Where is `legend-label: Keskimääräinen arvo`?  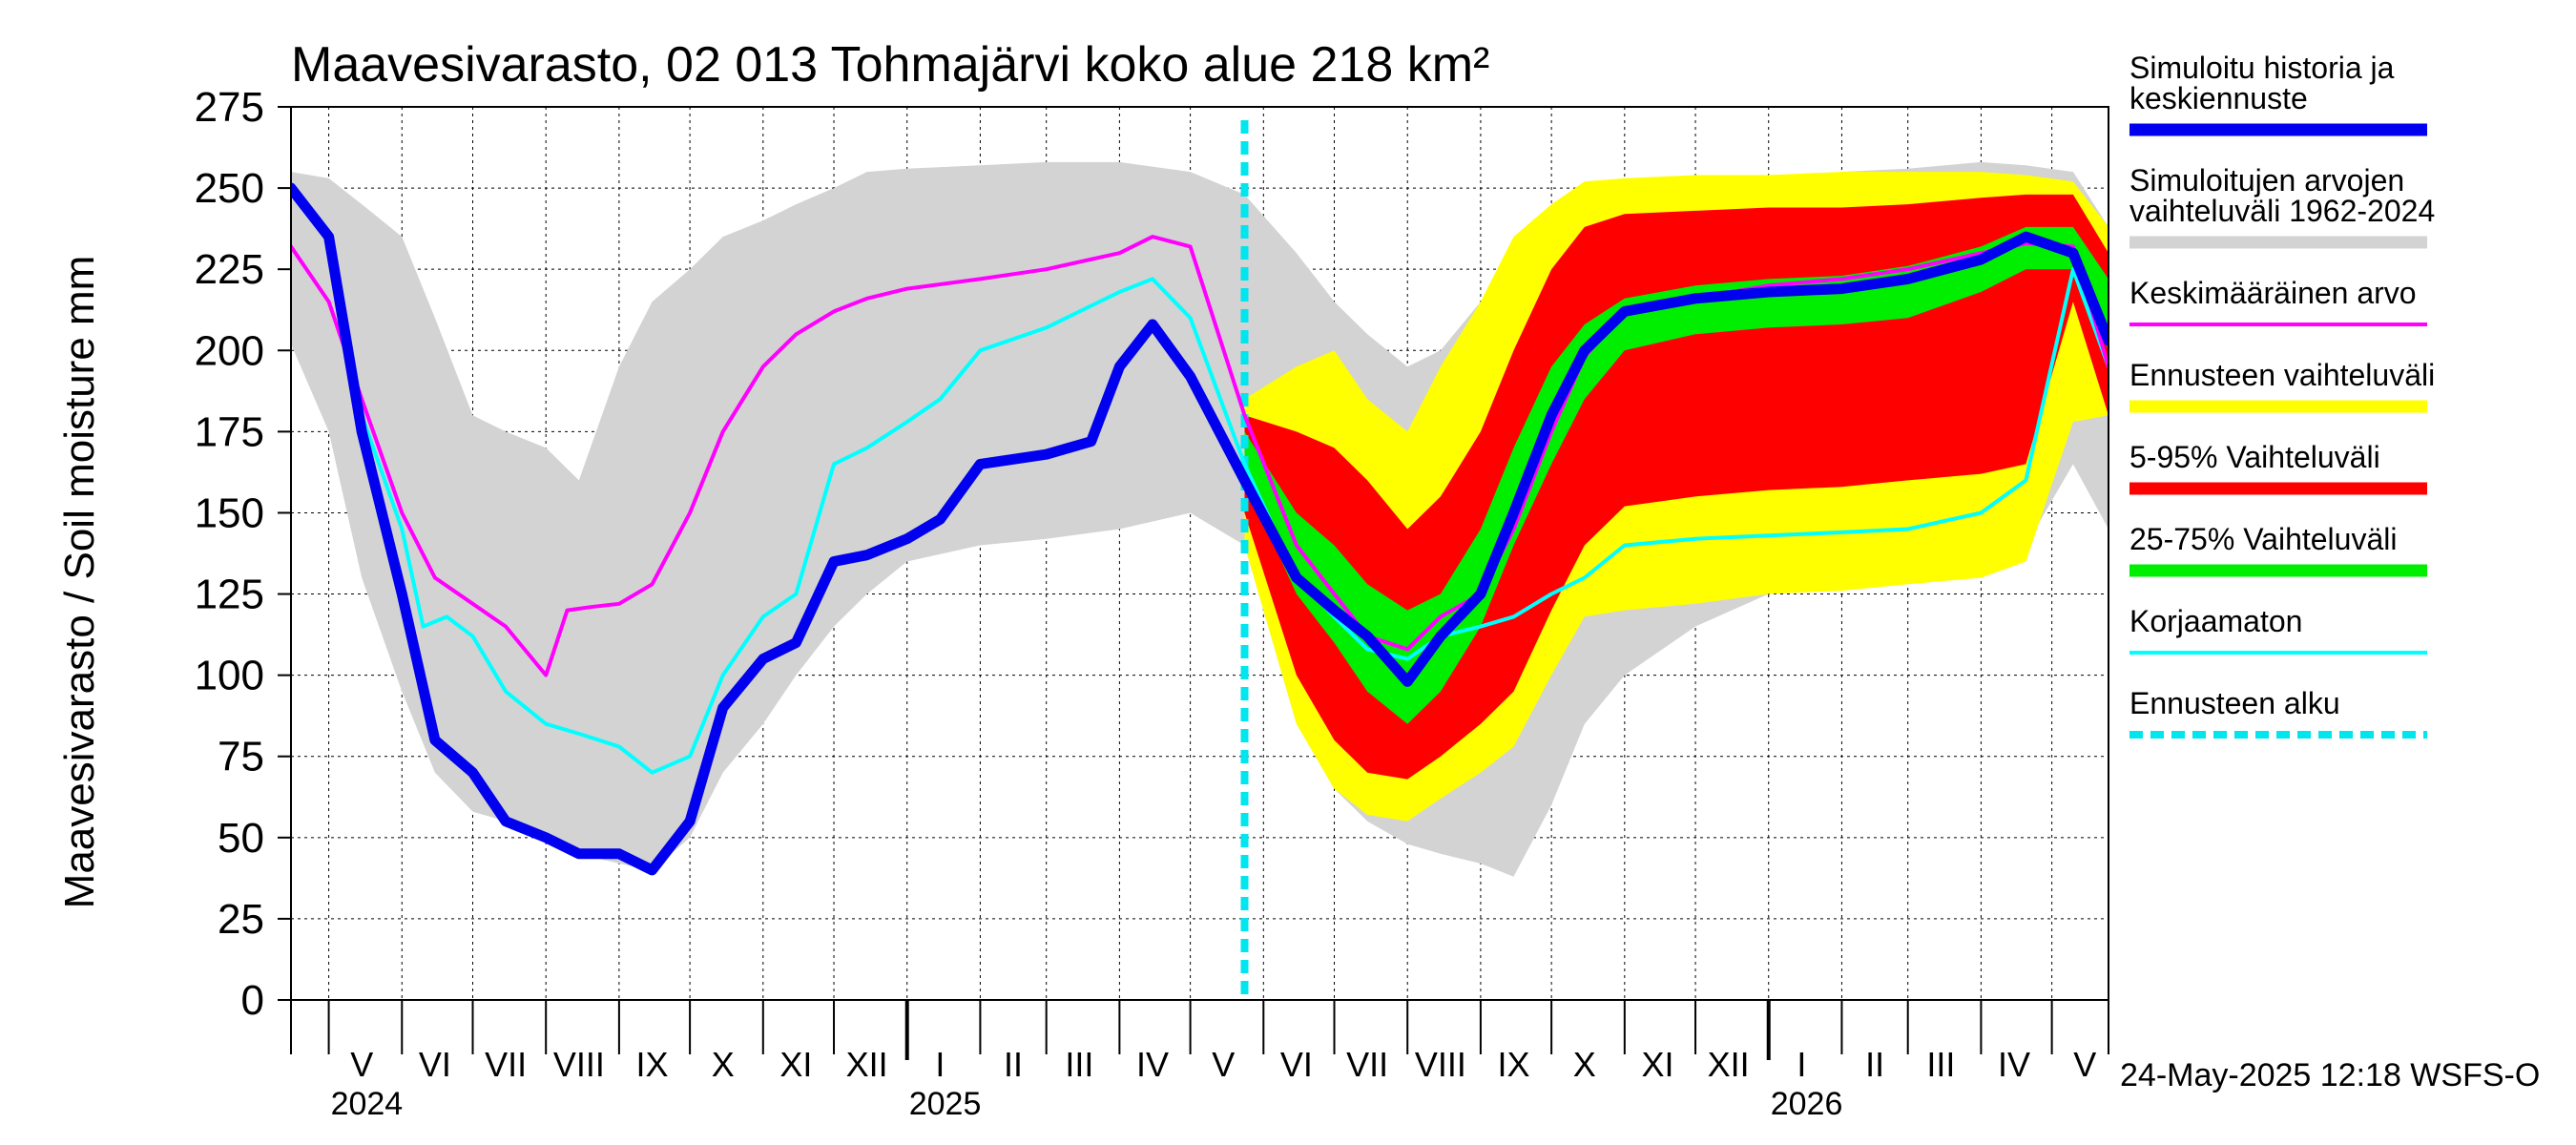 legend-label: Keskimääräinen arvo is located at coordinates (2273, 293).